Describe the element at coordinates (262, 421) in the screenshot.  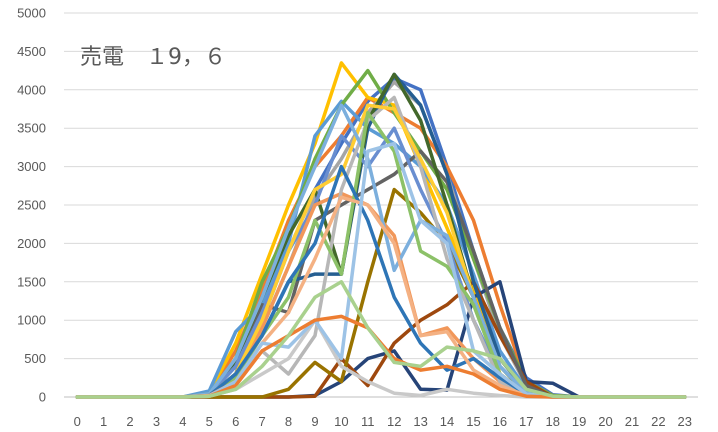
I see `x-tick-label: 7` at that location.